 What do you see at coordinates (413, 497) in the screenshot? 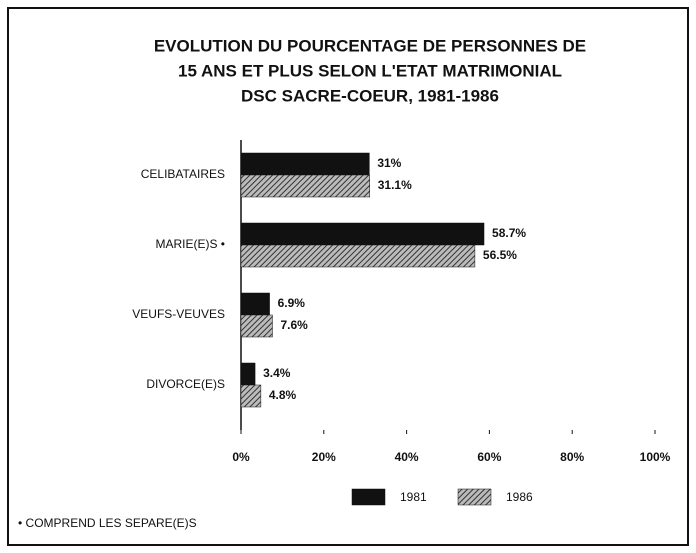
I see `legend-label: 1981` at bounding box center [413, 497].